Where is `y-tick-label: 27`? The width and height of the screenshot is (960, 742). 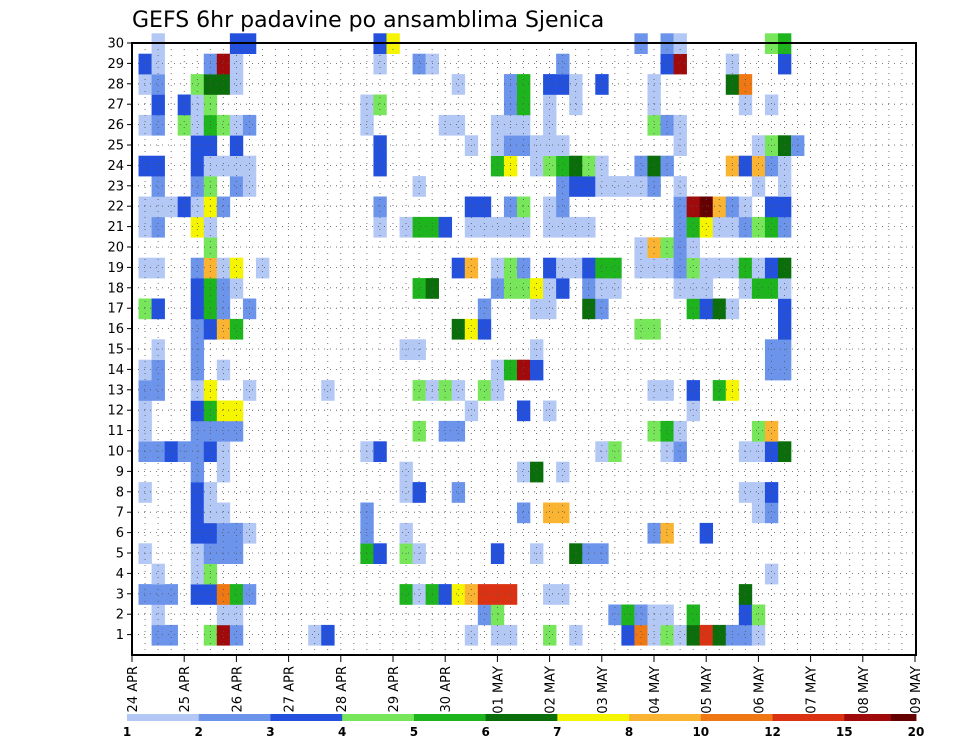
y-tick-label: 27 is located at coordinates (115, 105).